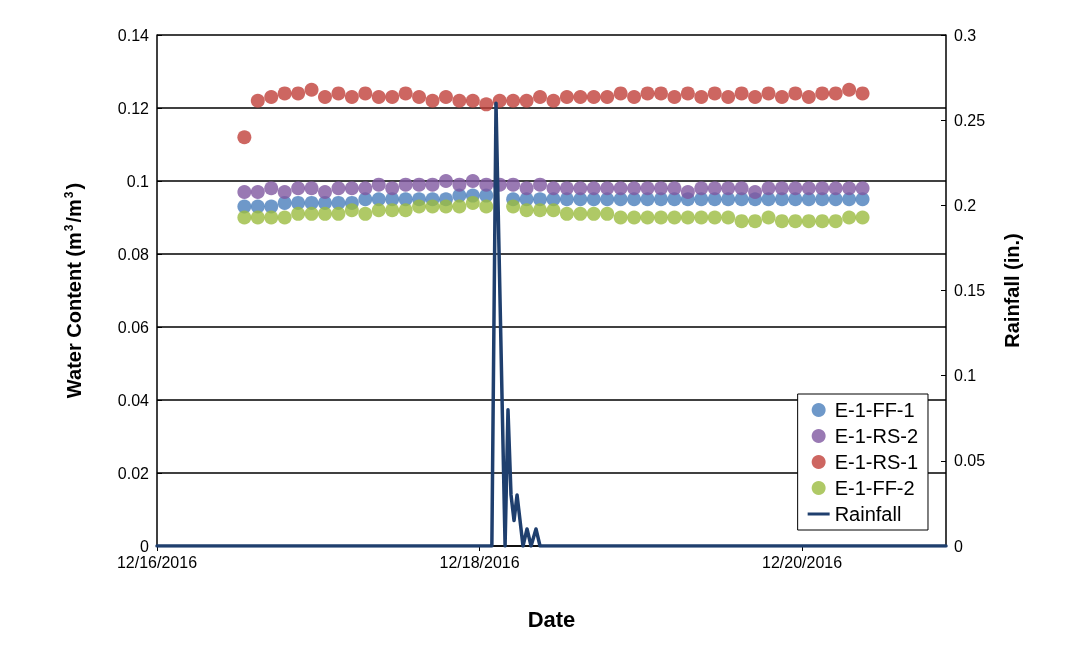  Describe the element at coordinates (133, 327) in the screenshot. I see `y-tick-label: 0.06` at that location.